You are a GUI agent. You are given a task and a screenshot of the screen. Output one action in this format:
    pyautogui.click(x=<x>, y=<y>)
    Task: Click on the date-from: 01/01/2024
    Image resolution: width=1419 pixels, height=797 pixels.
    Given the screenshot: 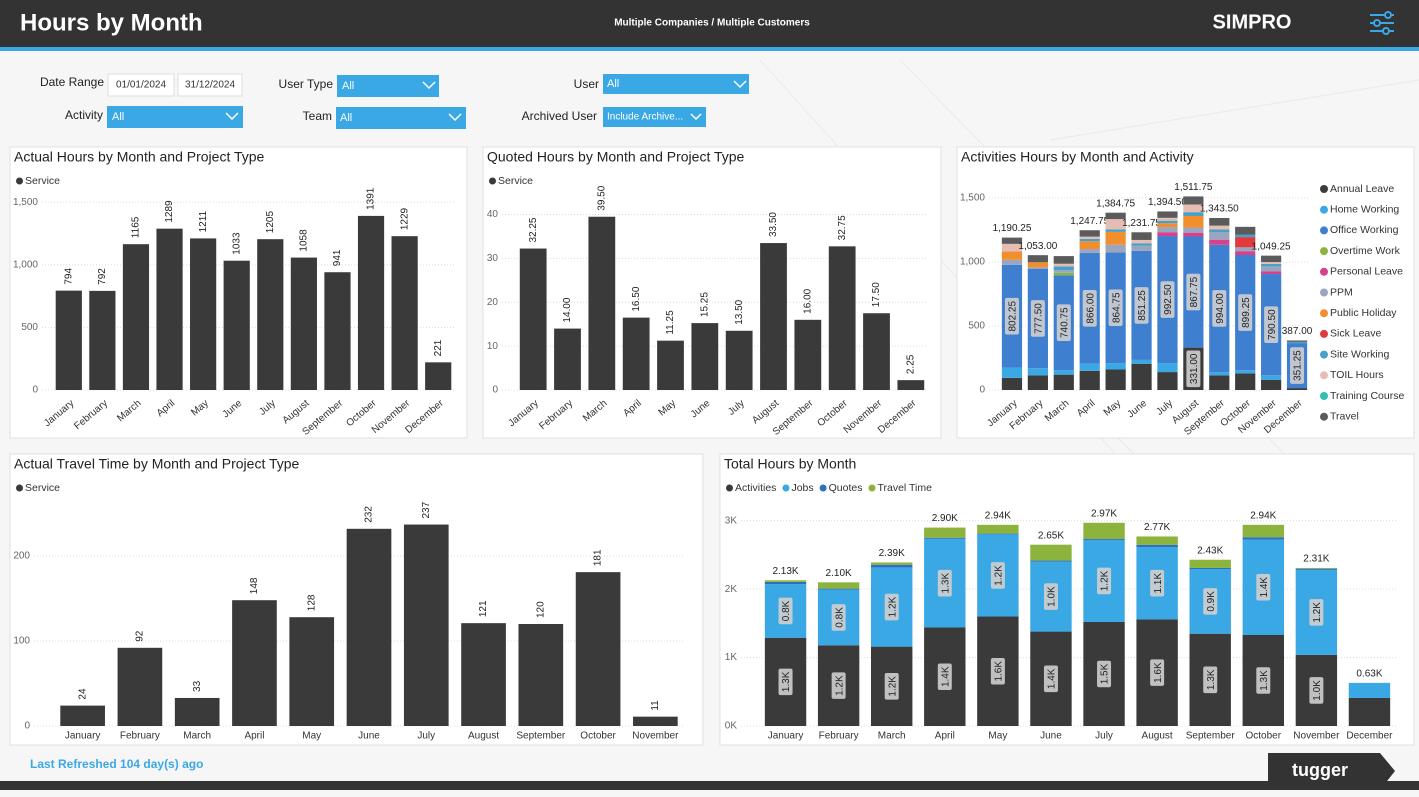 What is the action you would take?
    pyautogui.click(x=141, y=85)
    